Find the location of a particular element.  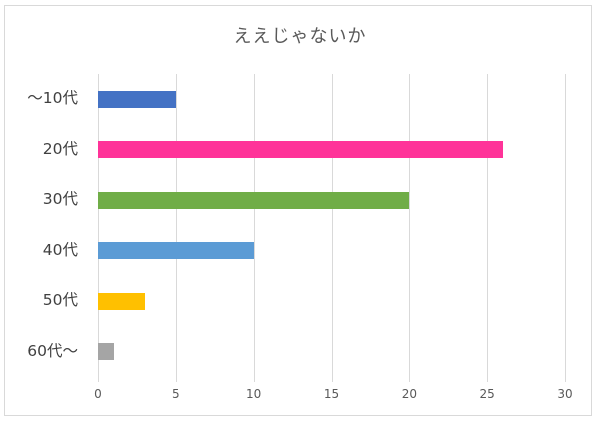

y-category-label: 50代 is located at coordinates (60, 300).